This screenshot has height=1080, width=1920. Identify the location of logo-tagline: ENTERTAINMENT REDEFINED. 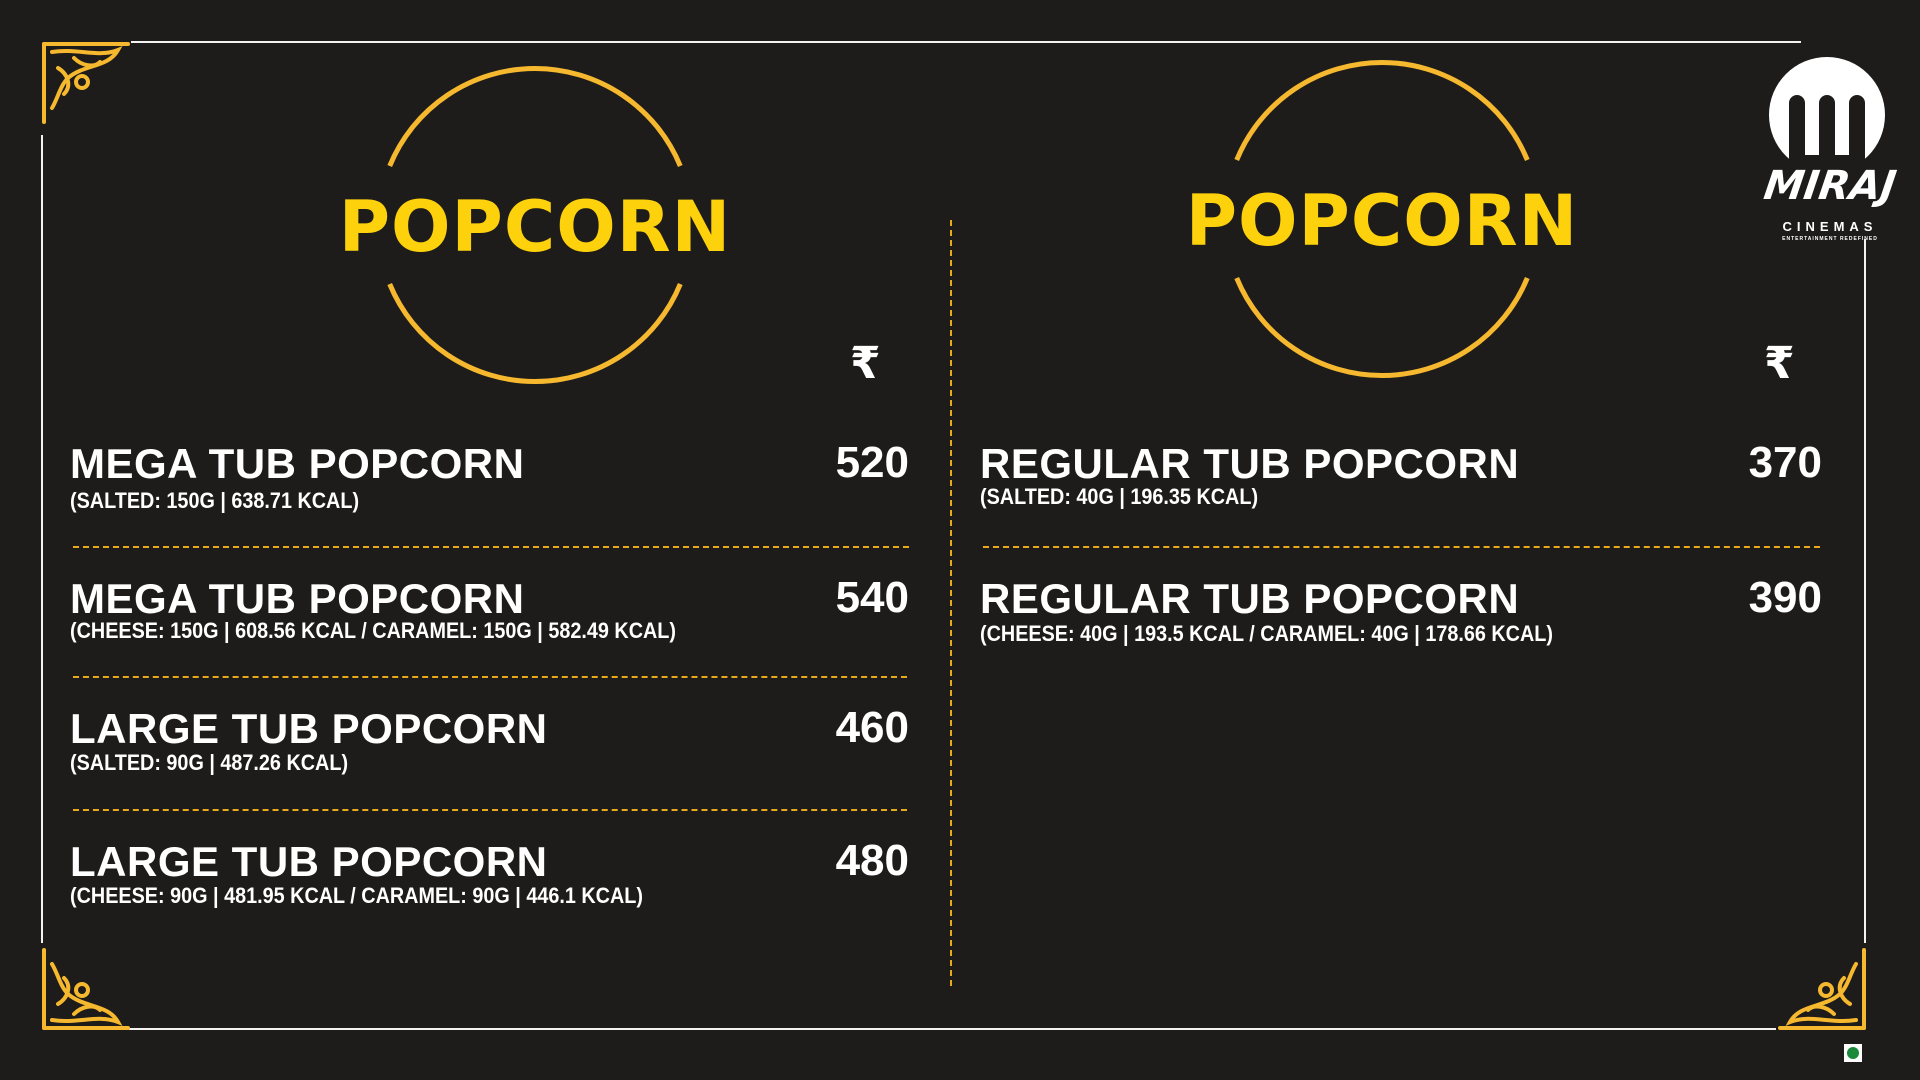
(1830, 239).